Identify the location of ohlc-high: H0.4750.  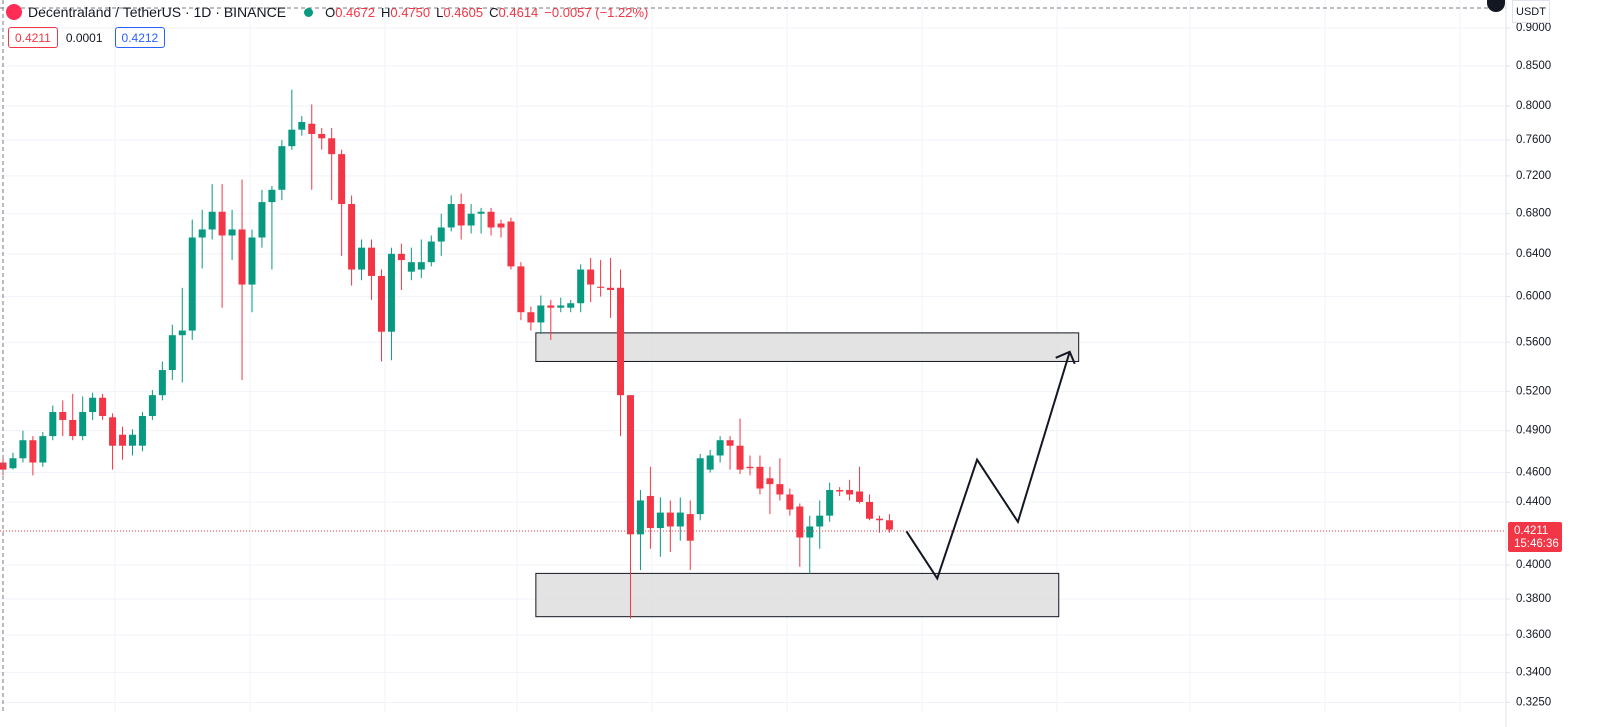
(405, 12).